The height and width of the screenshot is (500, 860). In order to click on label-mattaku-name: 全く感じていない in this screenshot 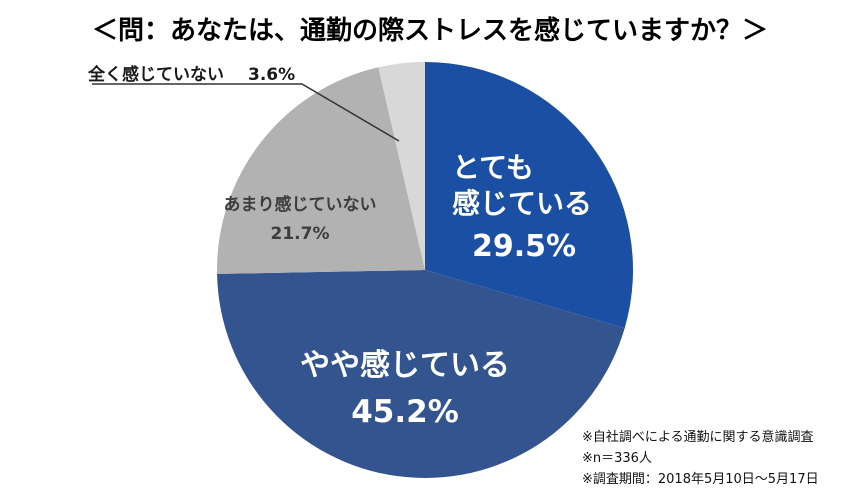, I will do `click(156, 75)`.